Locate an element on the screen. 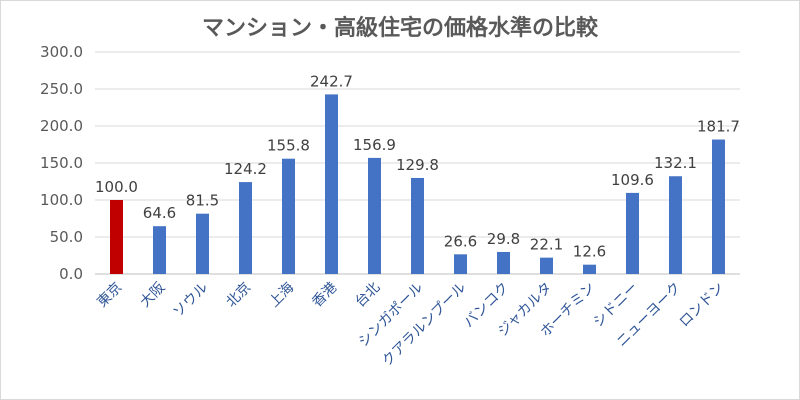 The width and height of the screenshot is (800, 400). y-tick-label: 50.0 is located at coordinates (66, 237).